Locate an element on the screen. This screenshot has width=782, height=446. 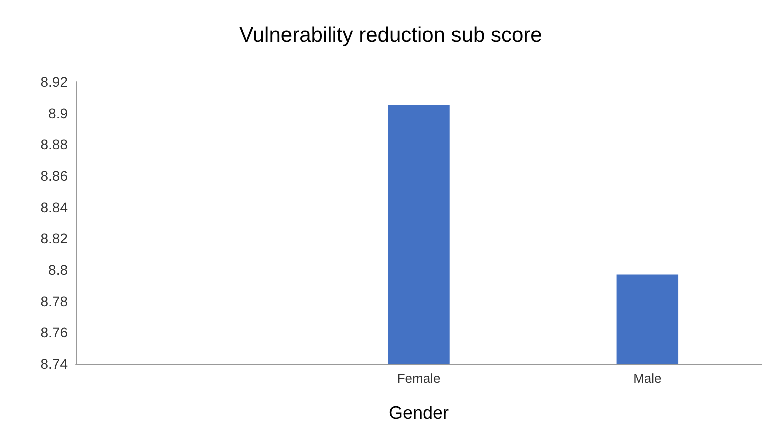
y-tick-label: 8.76 is located at coordinates (54, 332).